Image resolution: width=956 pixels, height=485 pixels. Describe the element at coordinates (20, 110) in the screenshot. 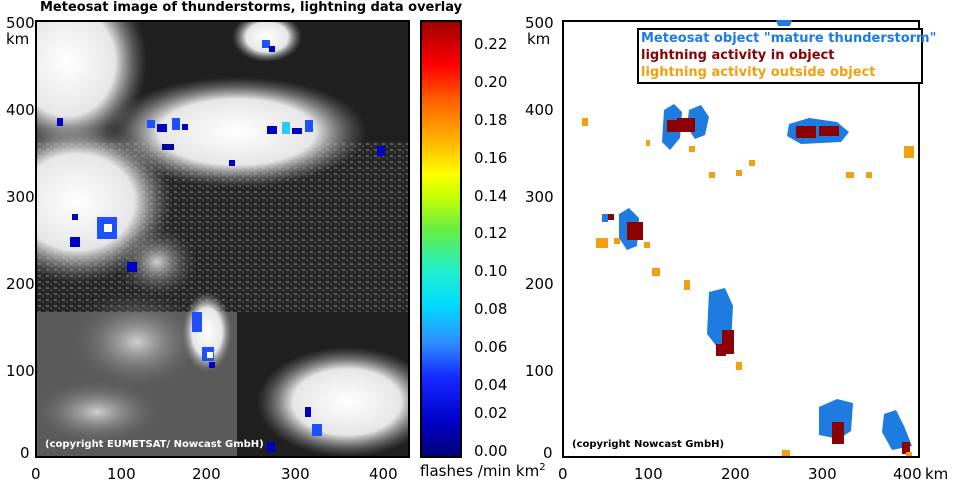

I see `left-y-tick-400: 400` at that location.